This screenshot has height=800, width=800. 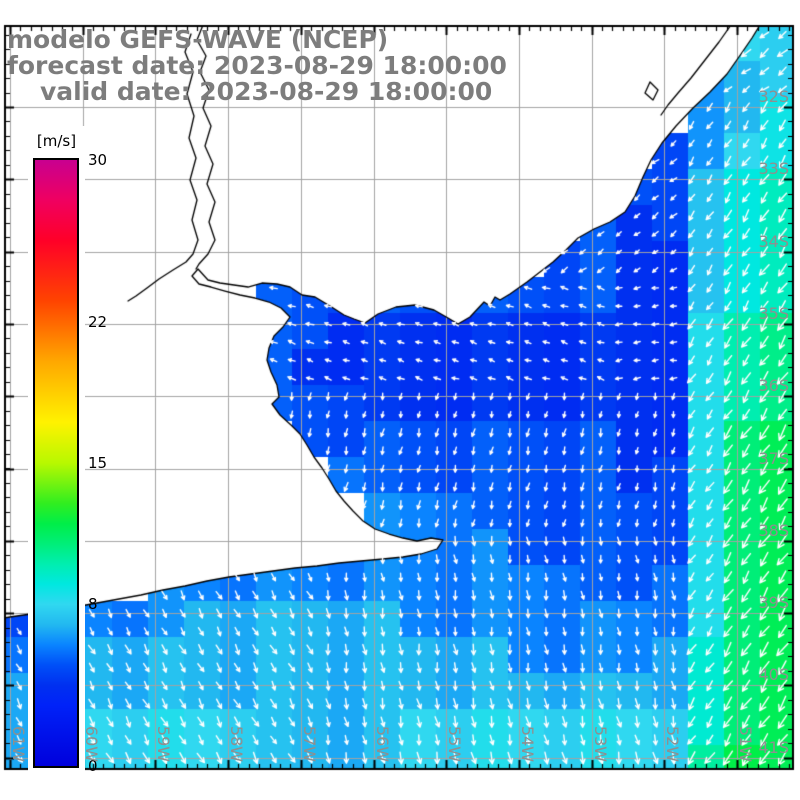 I want to click on colorbar-tick-label: 30, so click(x=98, y=160).